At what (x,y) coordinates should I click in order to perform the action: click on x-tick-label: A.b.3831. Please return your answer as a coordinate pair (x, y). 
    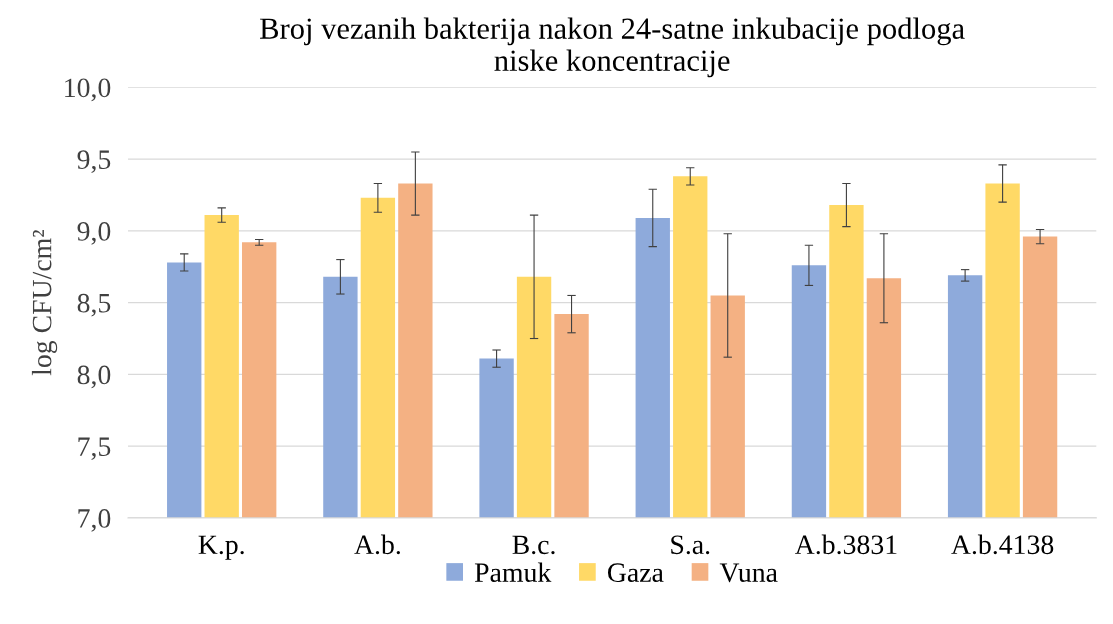
    Looking at the image, I should click on (845, 544).